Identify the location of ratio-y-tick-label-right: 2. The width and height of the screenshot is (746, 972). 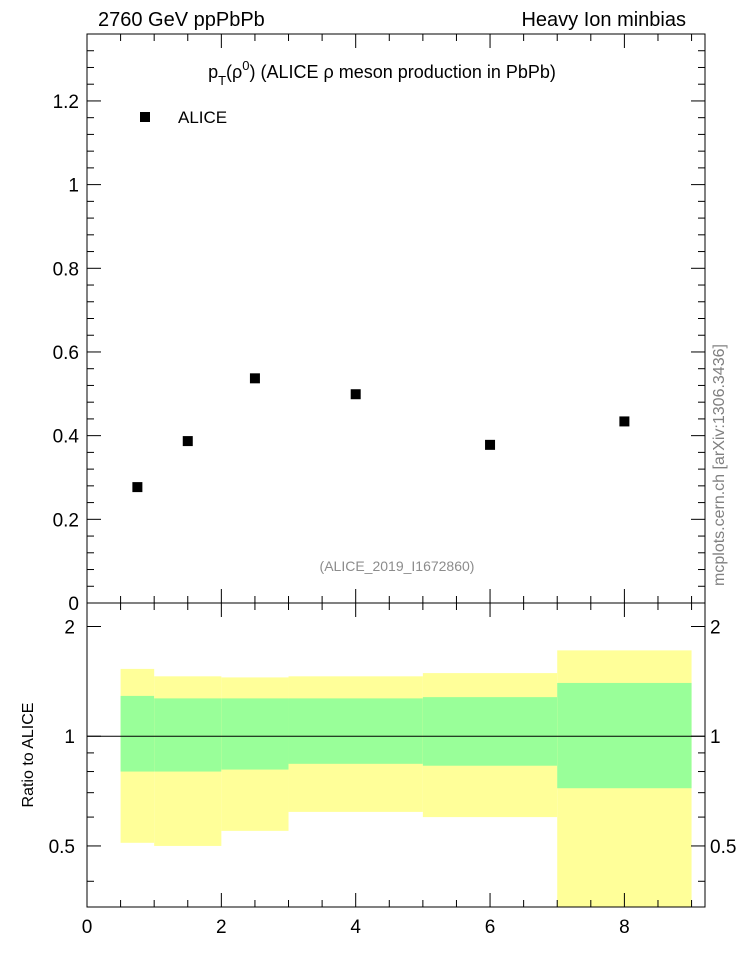
(715, 627).